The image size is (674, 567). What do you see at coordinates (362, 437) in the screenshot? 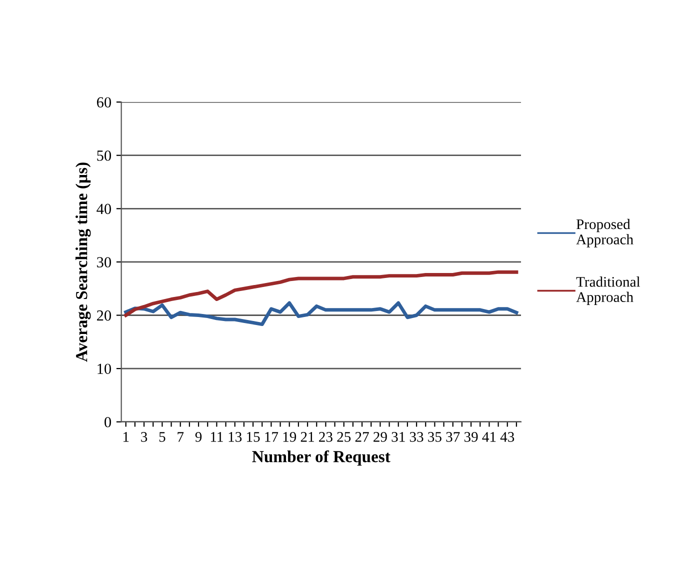
I see `x-tick-label: 27` at bounding box center [362, 437].